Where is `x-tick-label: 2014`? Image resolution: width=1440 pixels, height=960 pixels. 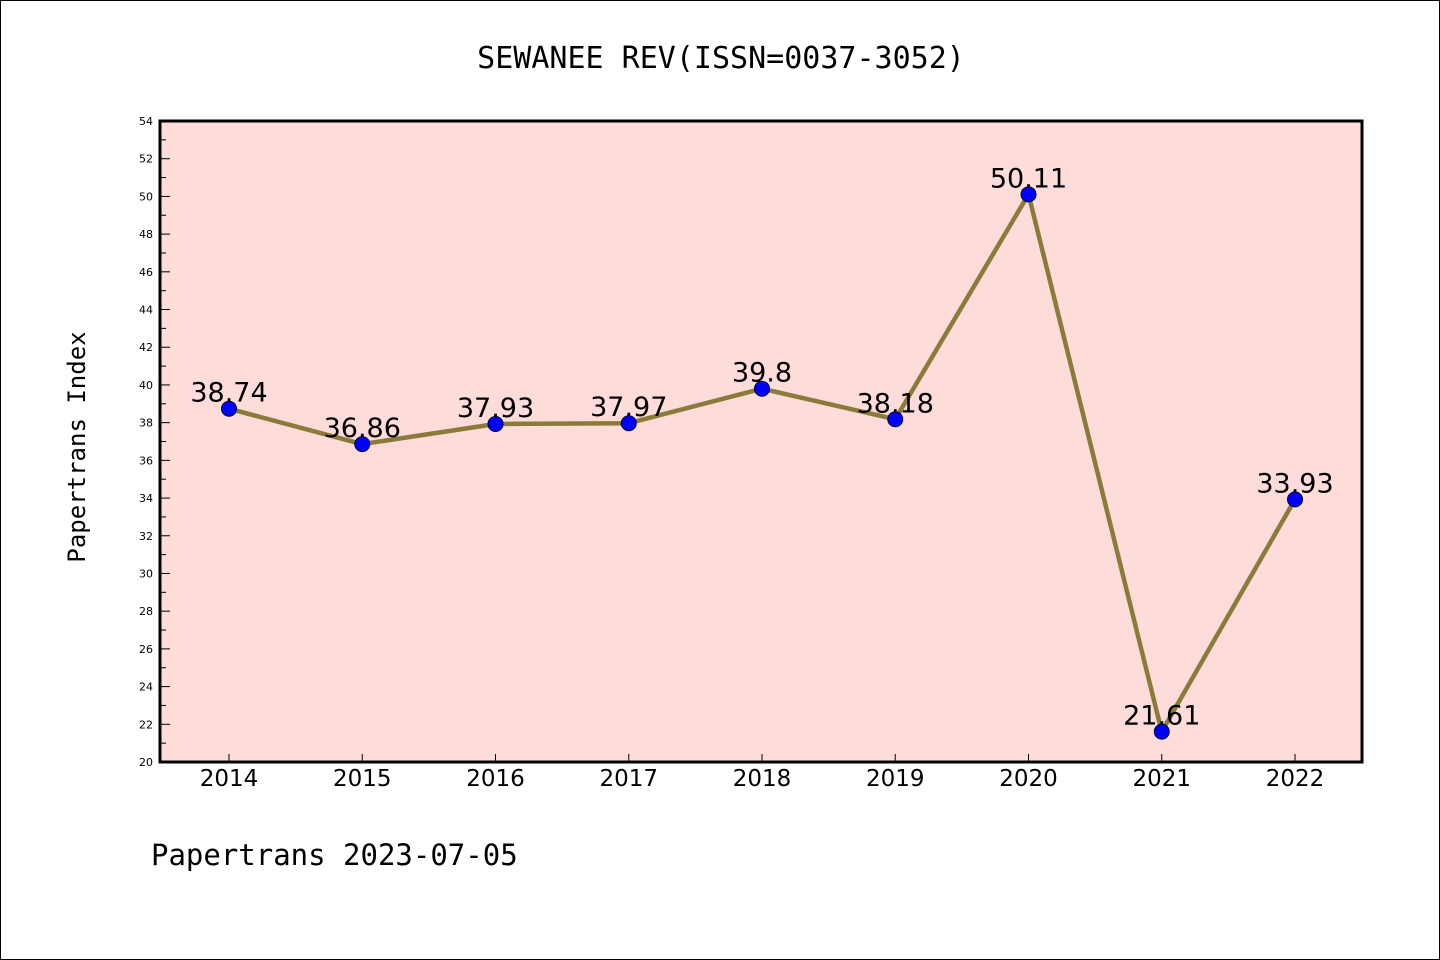 x-tick-label: 2014 is located at coordinates (229, 779).